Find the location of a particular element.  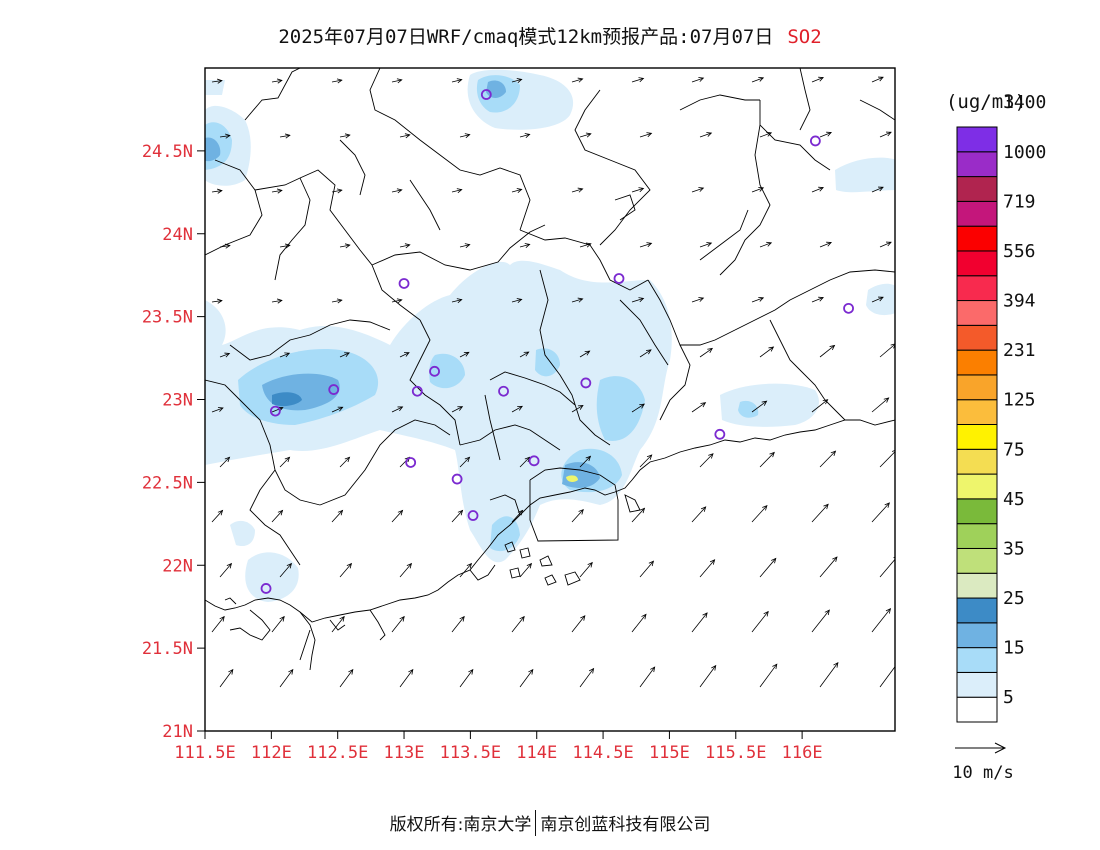

lon-tick-label: 115.5E is located at coordinates (735, 753).